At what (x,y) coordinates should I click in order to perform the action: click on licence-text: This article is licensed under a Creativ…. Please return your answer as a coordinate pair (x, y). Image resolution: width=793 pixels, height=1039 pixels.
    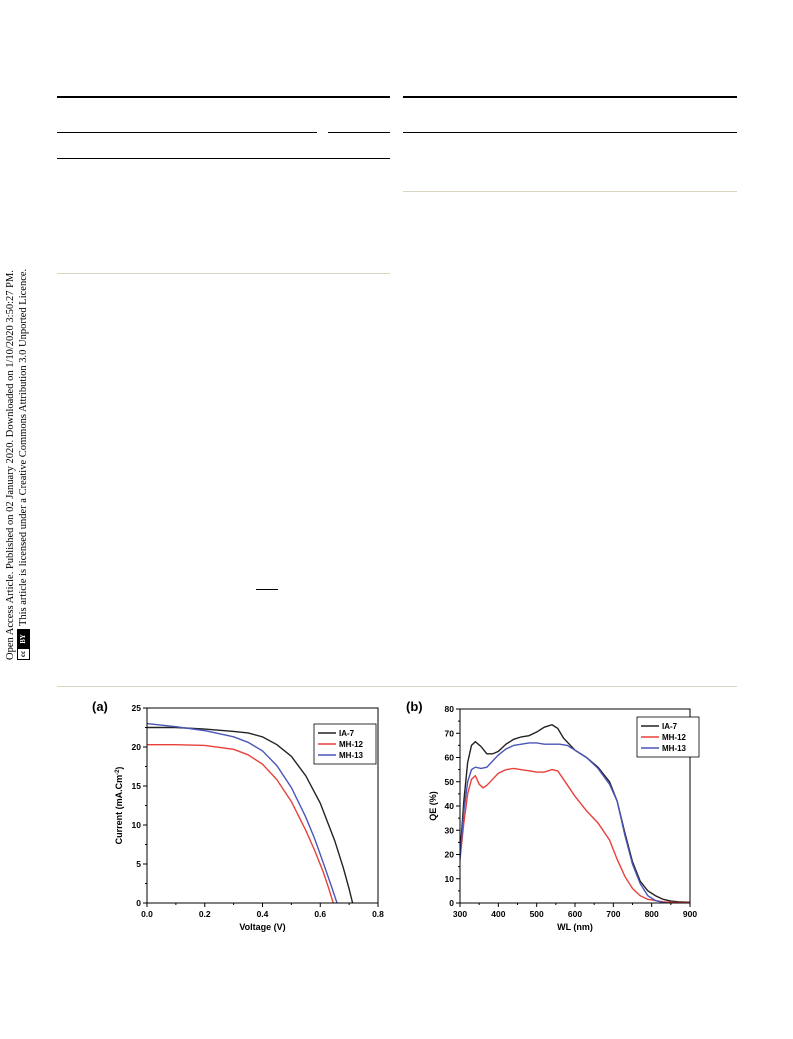
    Looking at the image, I should click on (23, 447).